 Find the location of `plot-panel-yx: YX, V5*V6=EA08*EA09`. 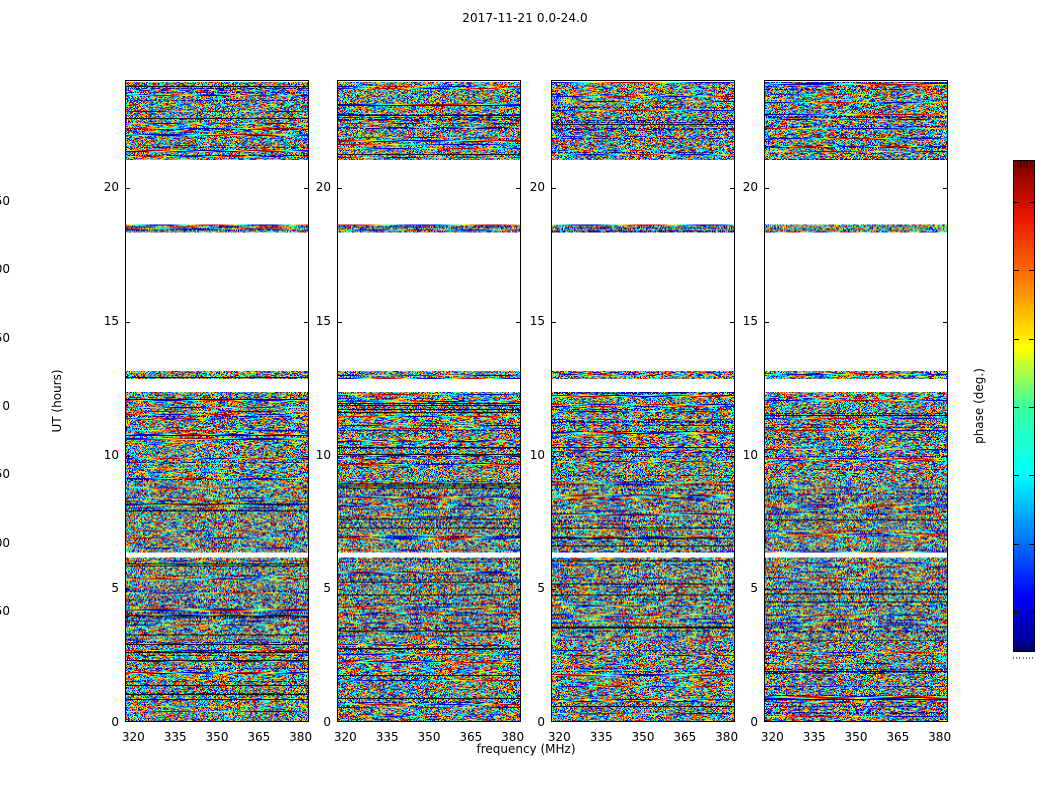

plot-panel-yx: YX, V5*V6=EA08*EA09 is located at coordinates (856, 401).